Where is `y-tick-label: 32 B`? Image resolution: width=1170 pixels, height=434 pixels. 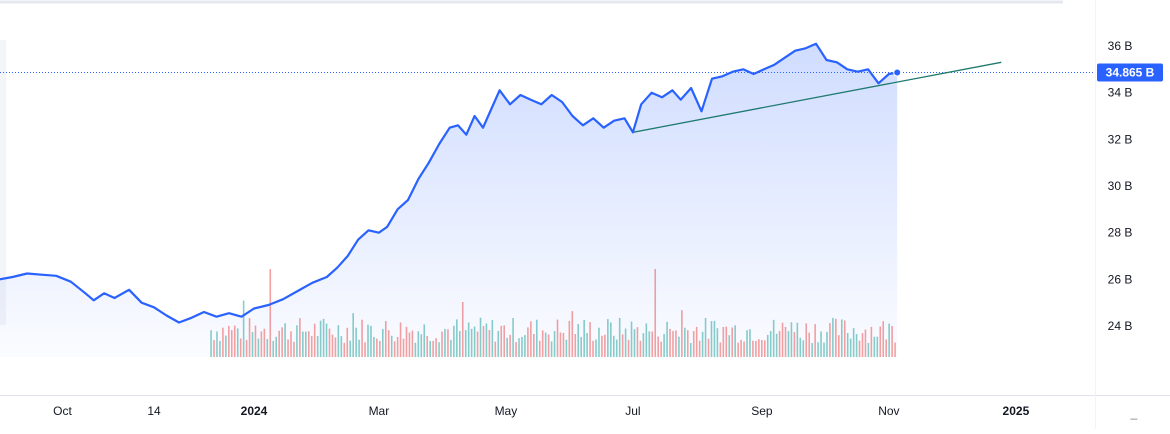 y-tick-label: 32 B is located at coordinates (1120, 139).